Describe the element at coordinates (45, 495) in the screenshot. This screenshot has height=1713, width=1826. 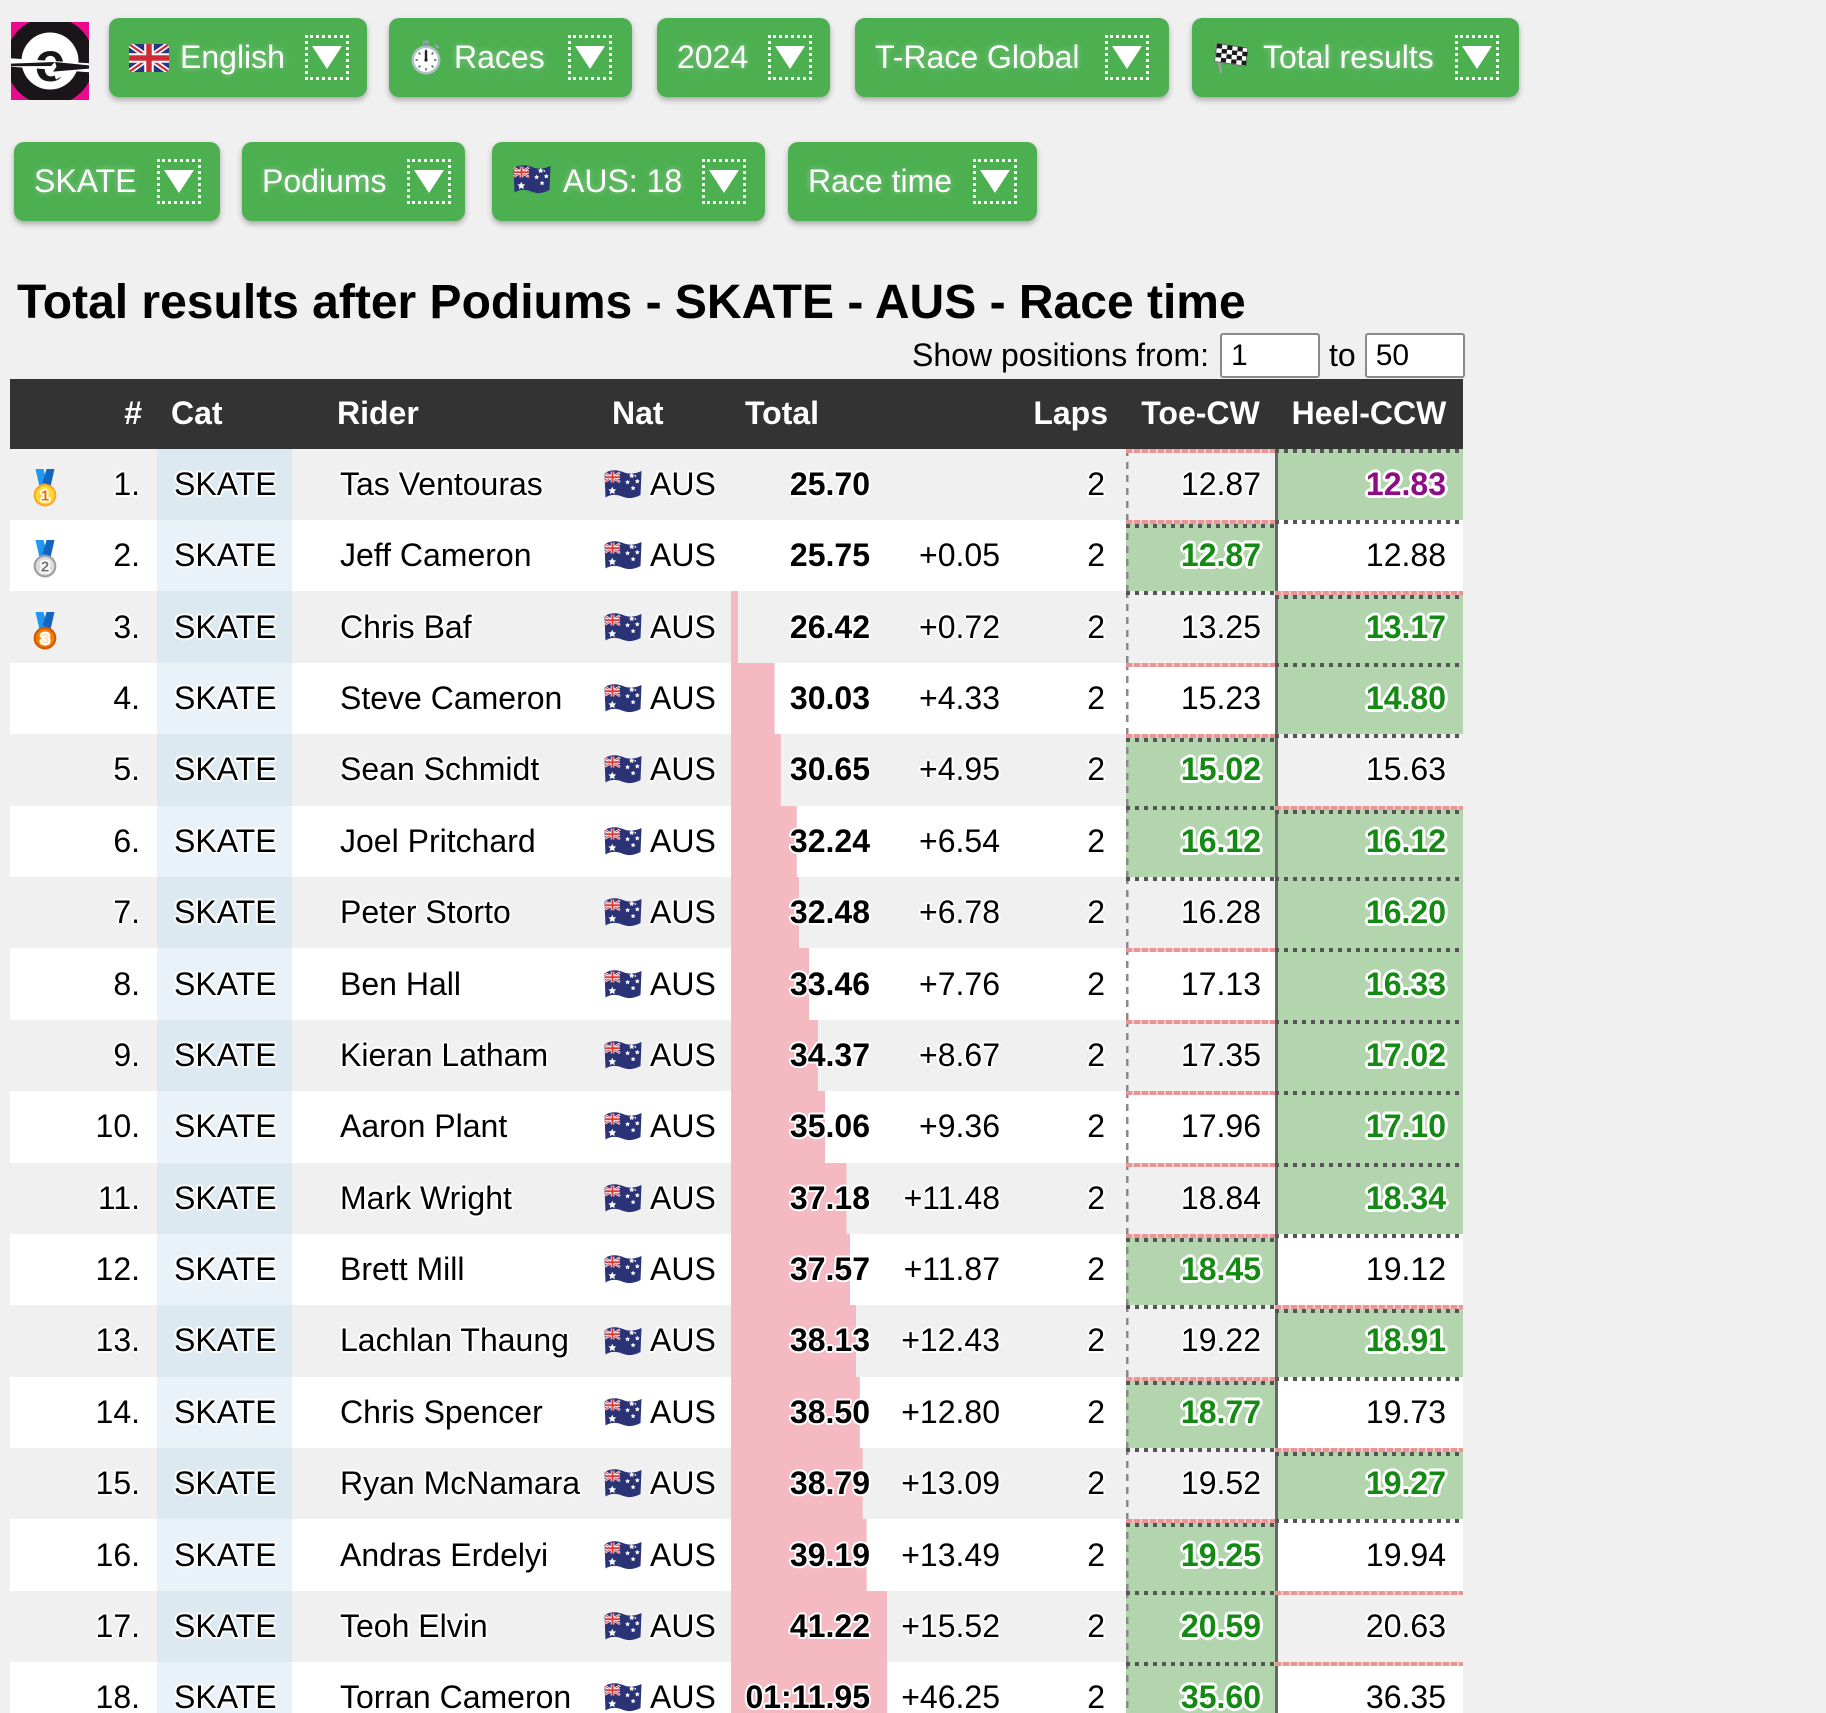
I see `svg-text: 1` at that location.